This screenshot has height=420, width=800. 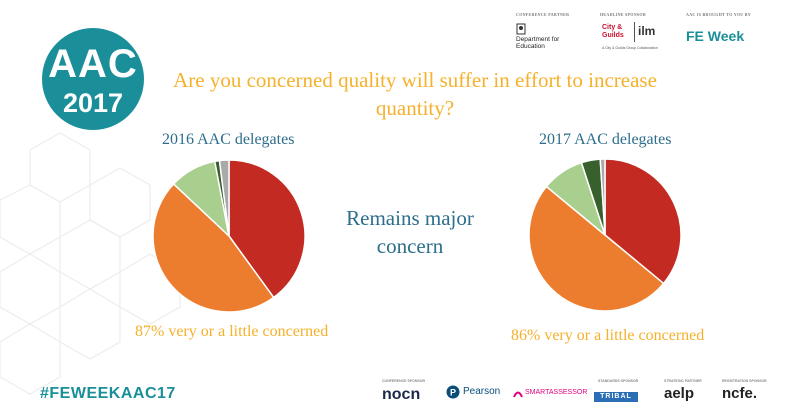 What do you see at coordinates (521, 29) in the screenshot?
I see `crest-icon` at bounding box center [521, 29].